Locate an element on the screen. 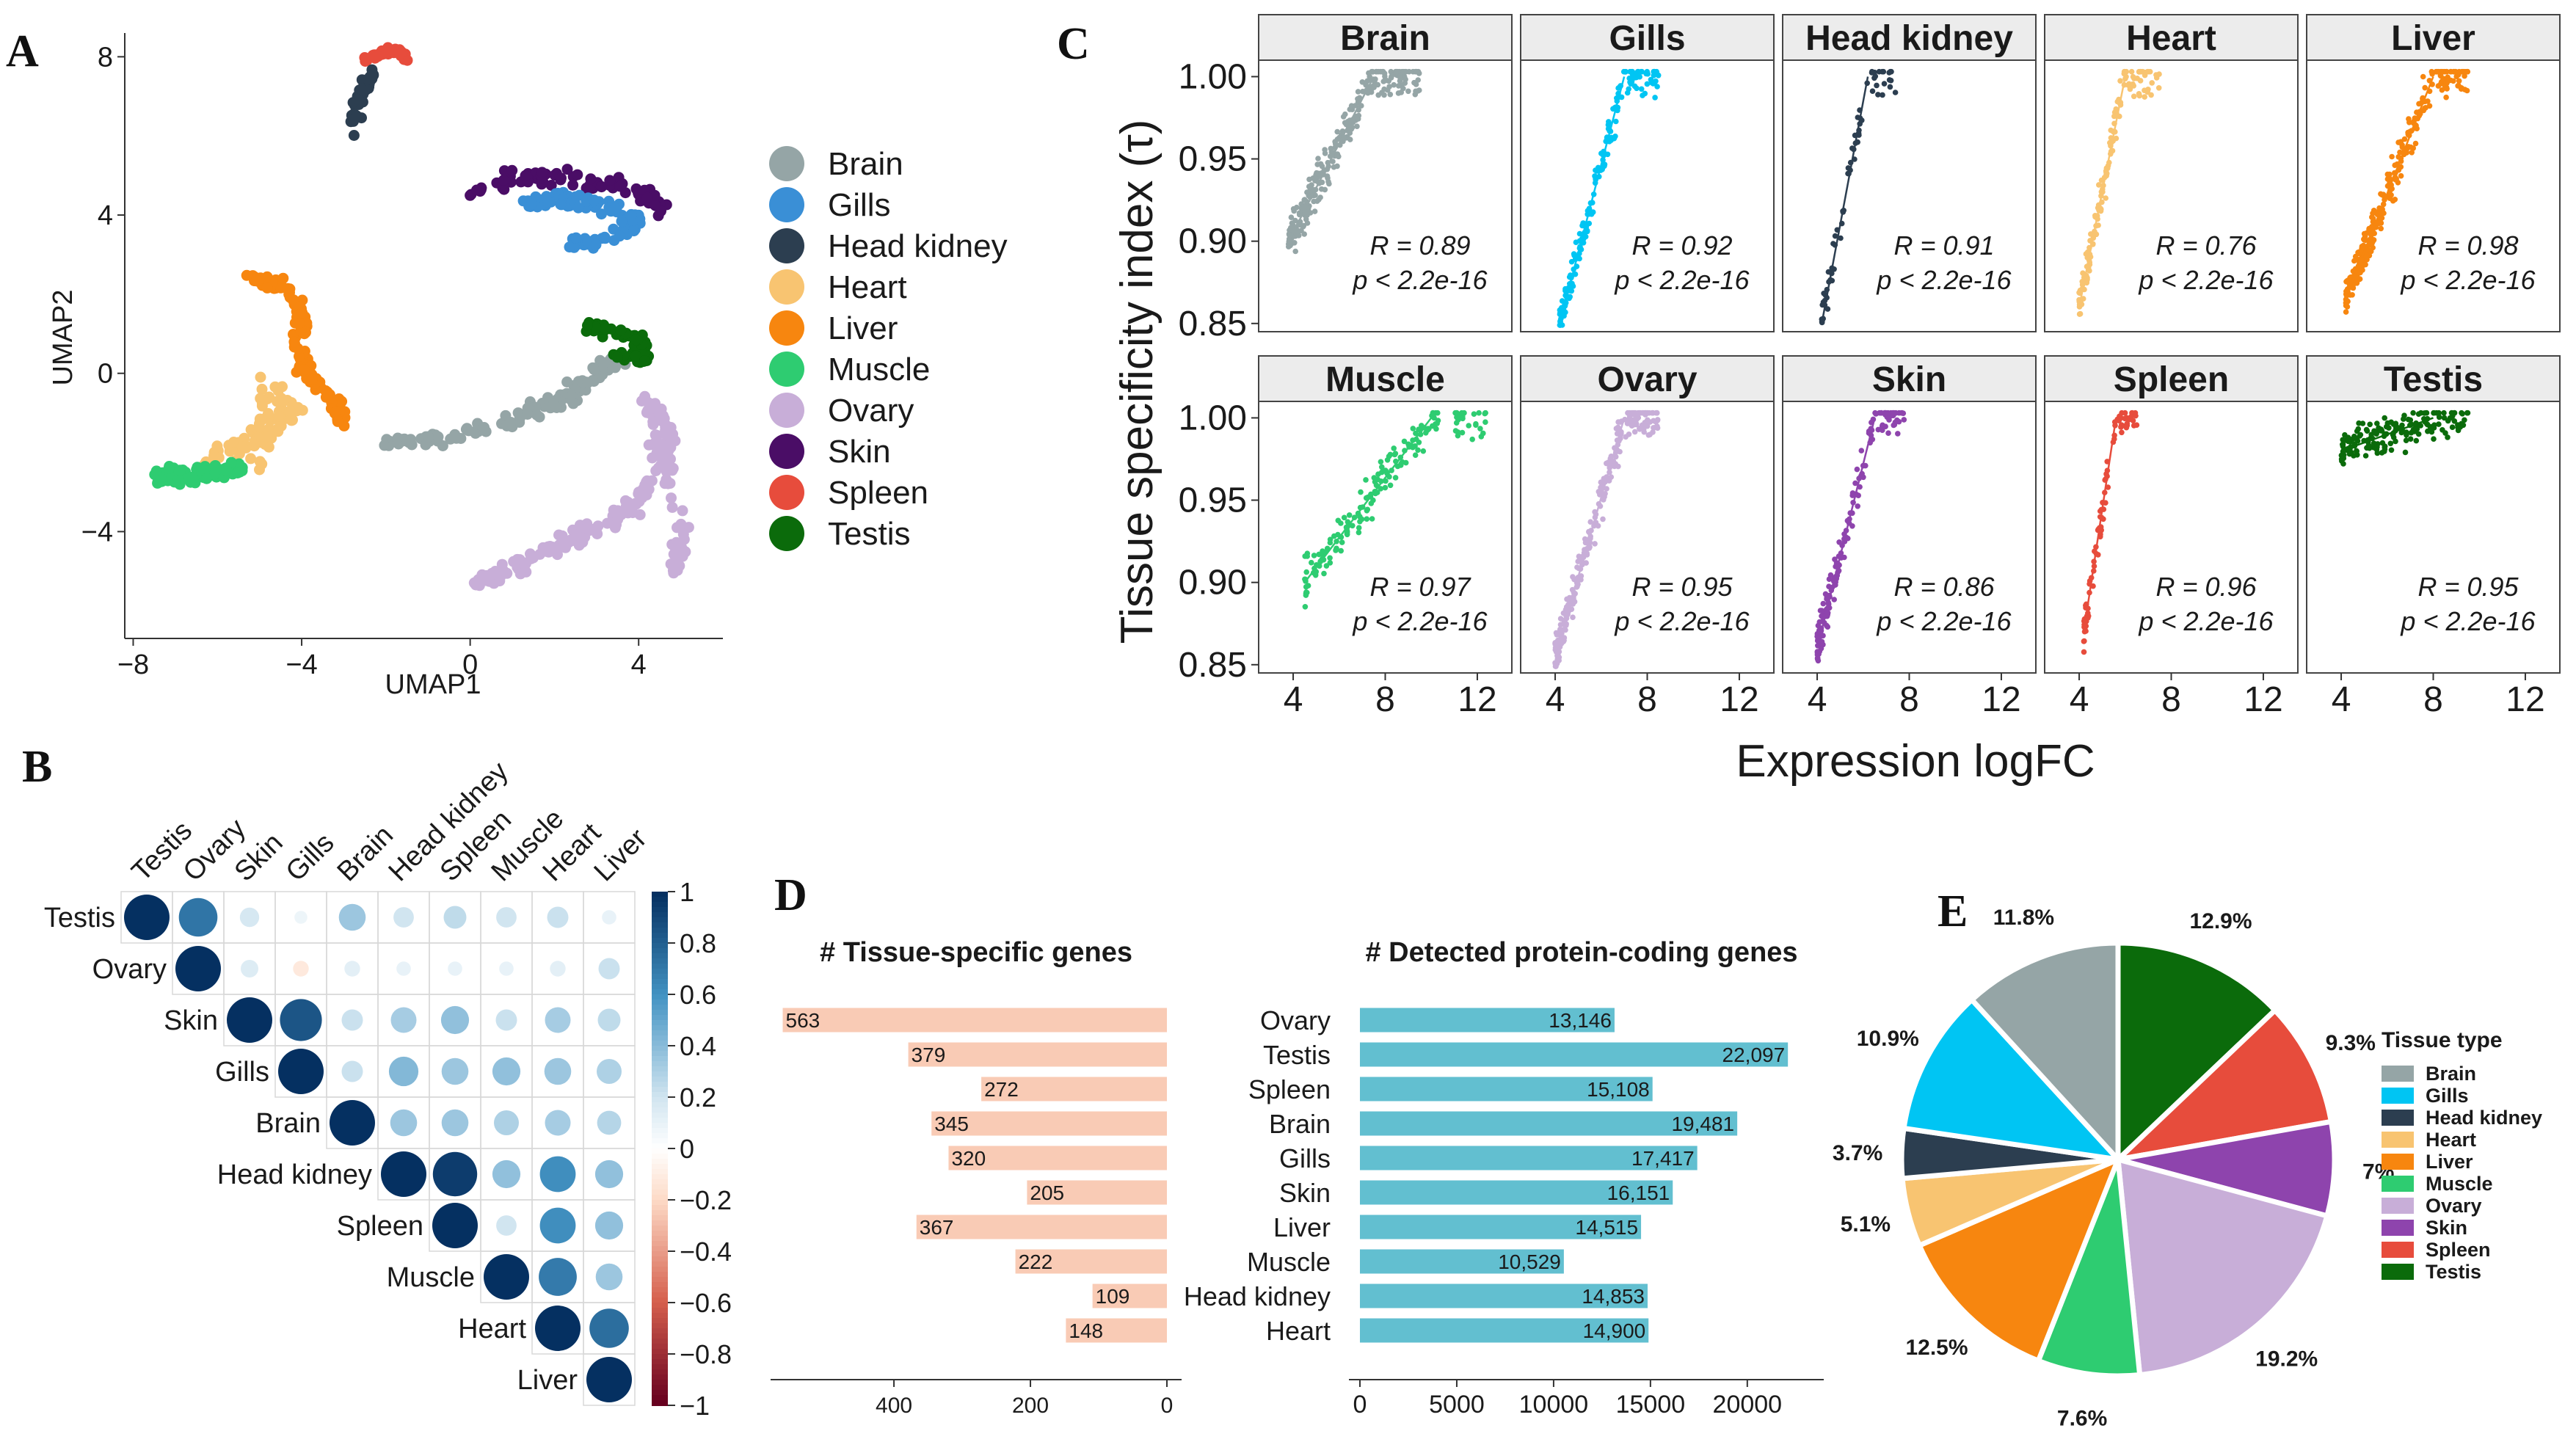  correlation-grid is located at coordinates (378, 1148).